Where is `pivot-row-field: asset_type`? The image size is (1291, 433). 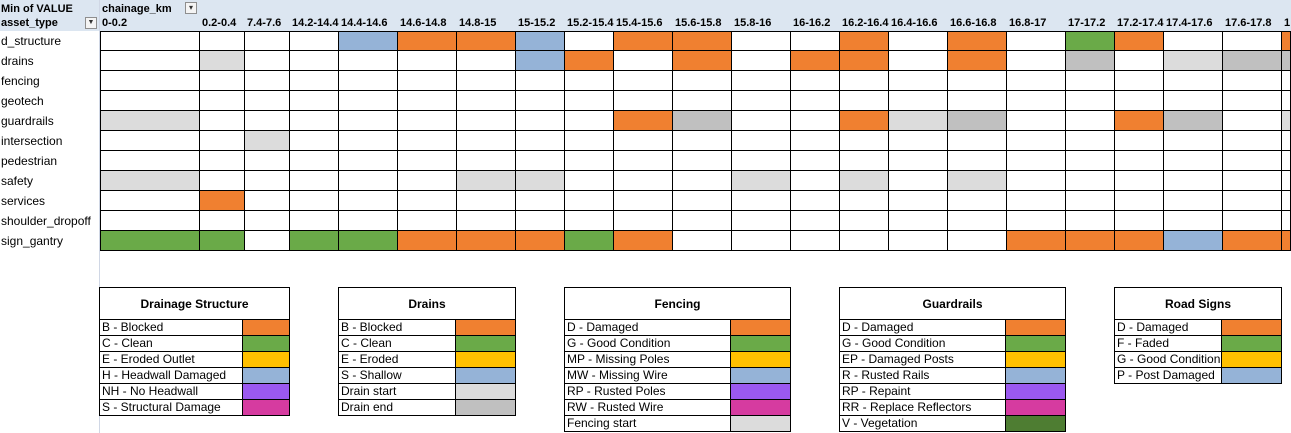 pivot-row-field: asset_type is located at coordinates (29, 23).